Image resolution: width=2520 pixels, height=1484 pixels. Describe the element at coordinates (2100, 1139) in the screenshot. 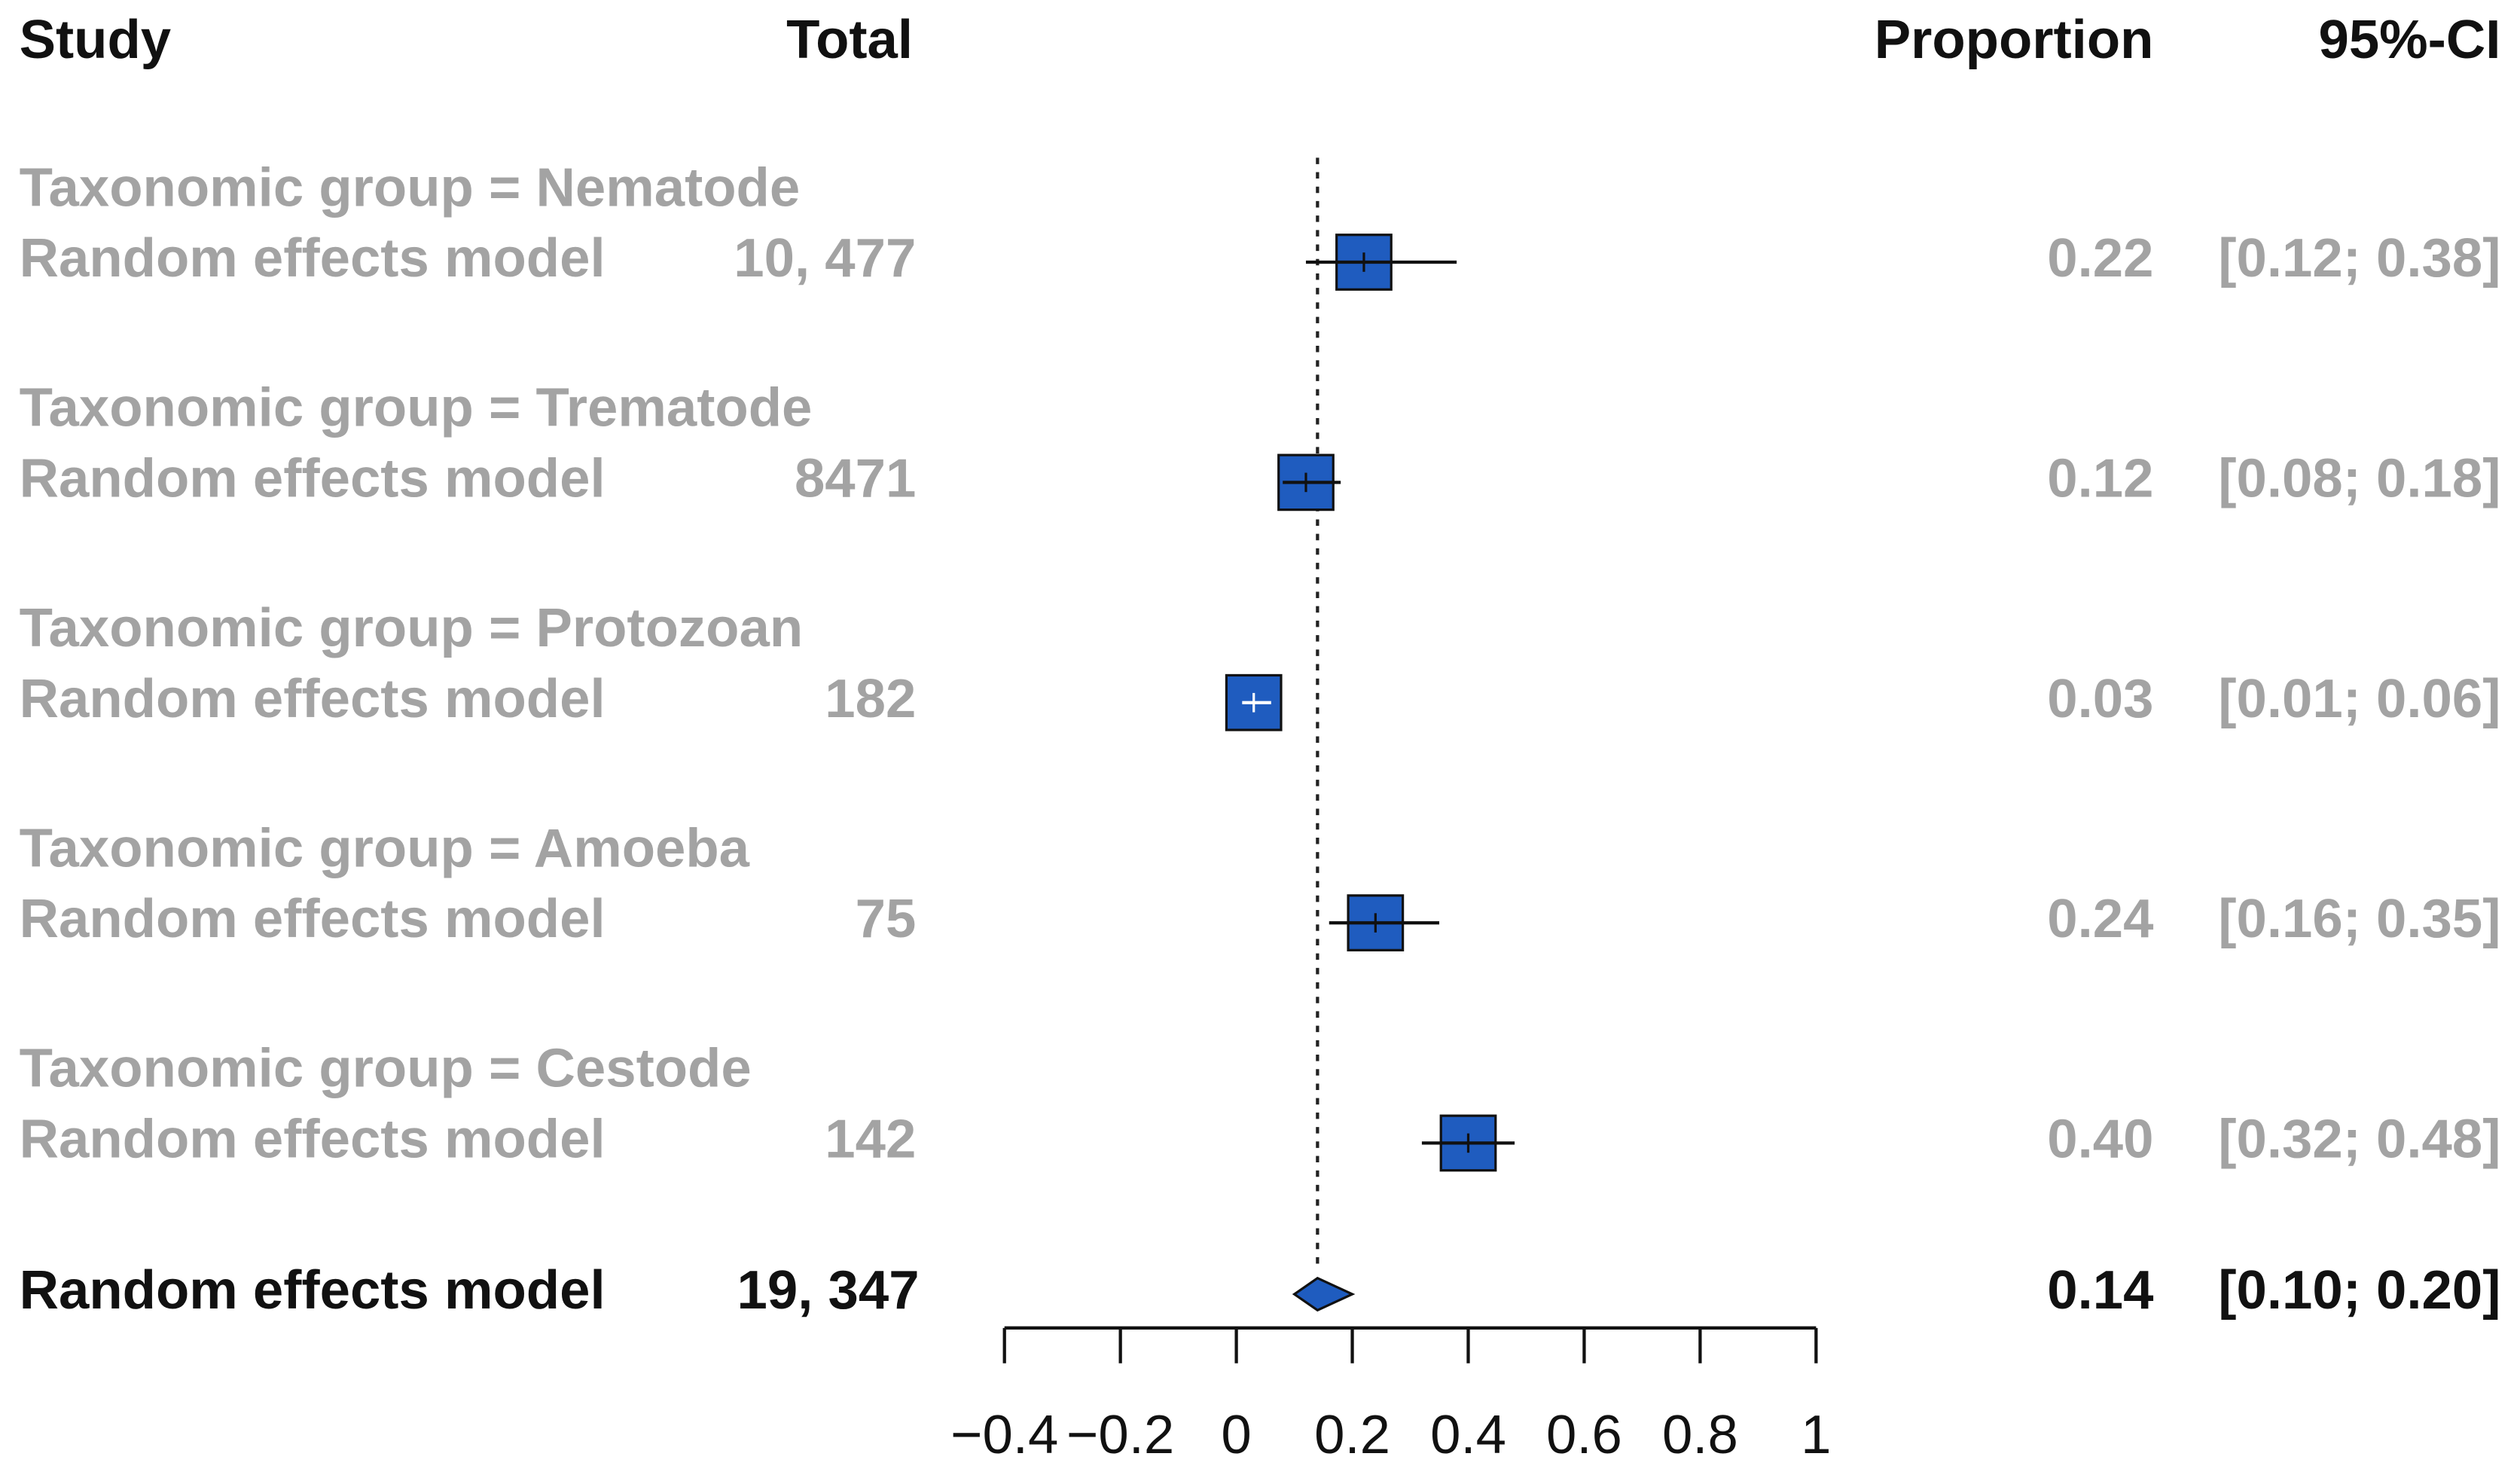

I see `proportion: 0.40` at that location.